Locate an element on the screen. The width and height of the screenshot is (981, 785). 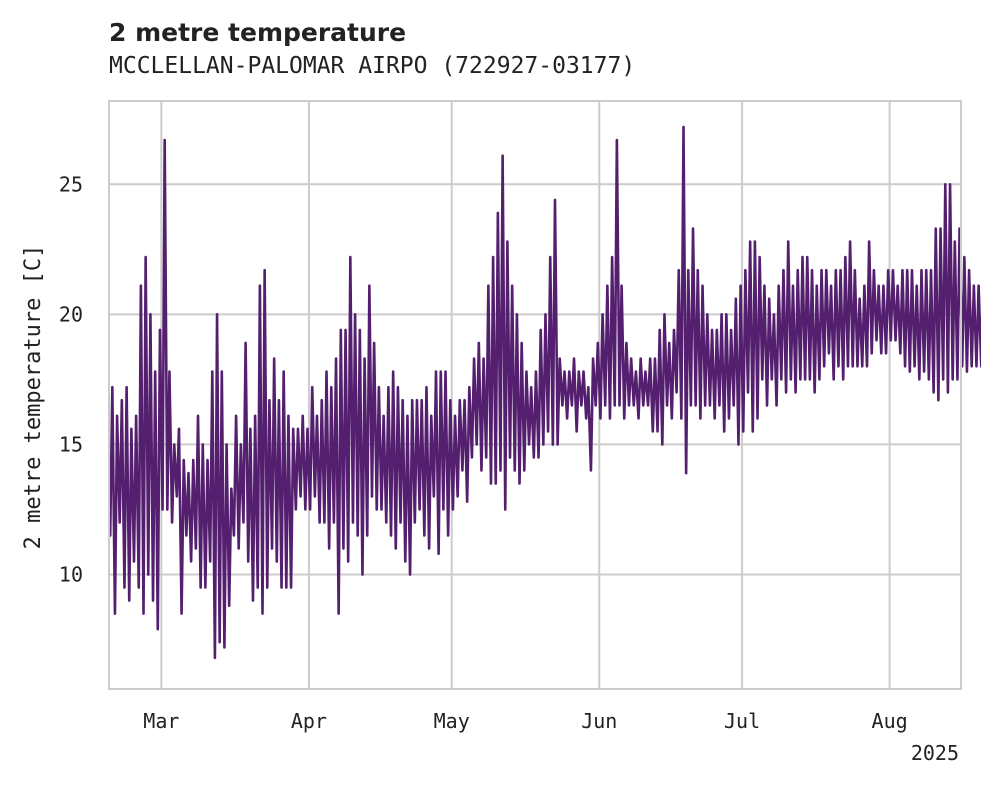
chart-subtitle: MCCLELLAN-PALOMAR AIRPO (722927-03177) is located at coordinates (372, 66).